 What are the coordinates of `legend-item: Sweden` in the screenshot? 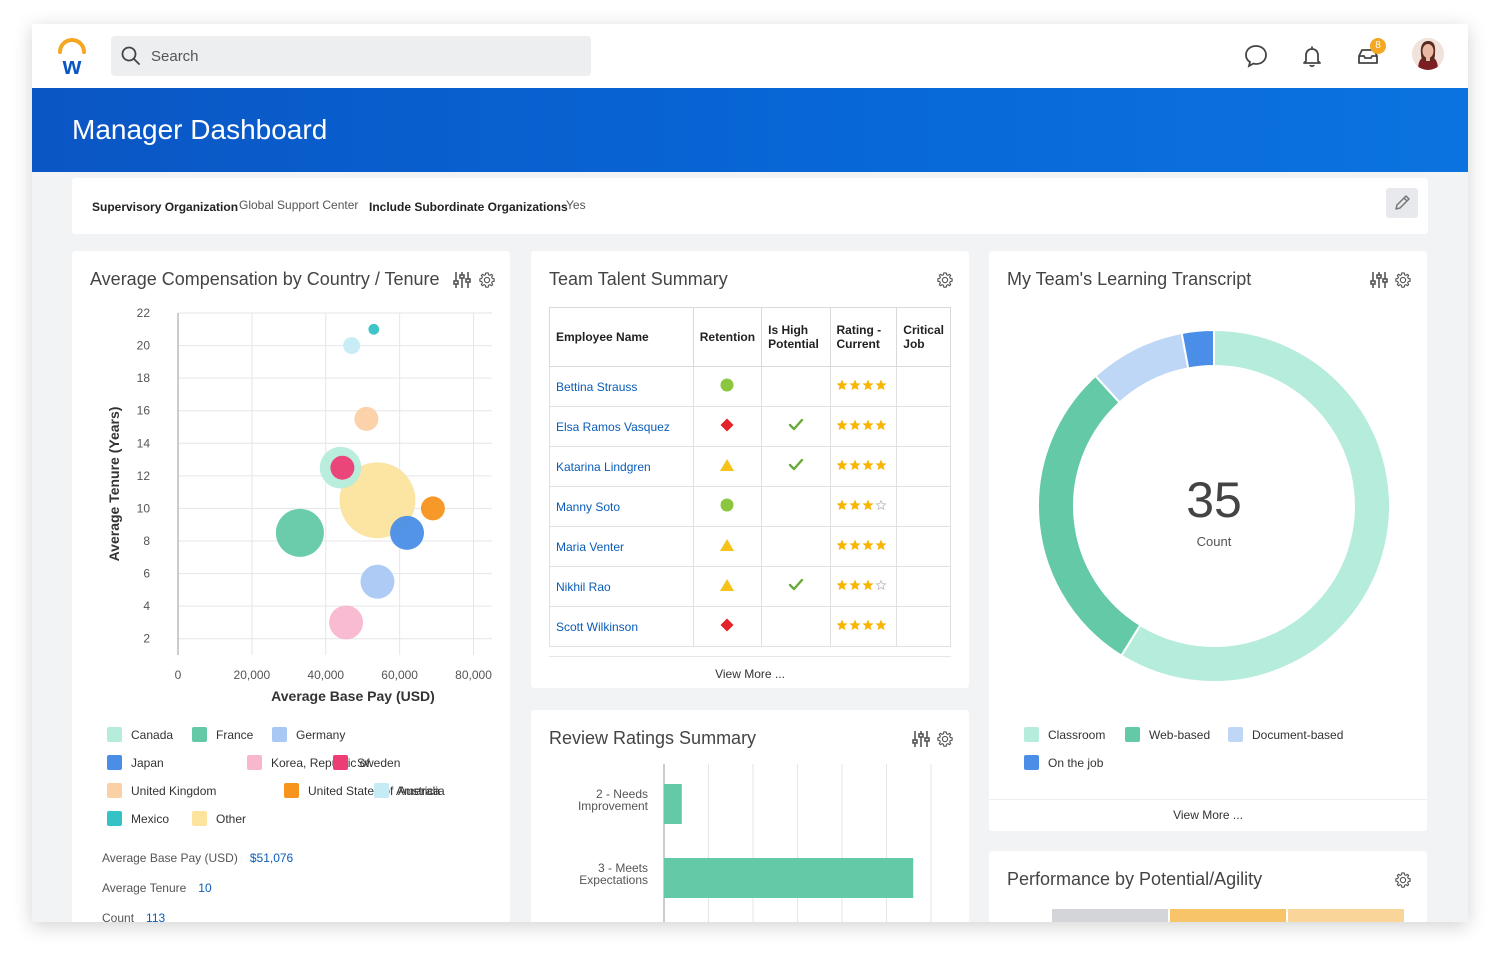 It's located at (366, 762).